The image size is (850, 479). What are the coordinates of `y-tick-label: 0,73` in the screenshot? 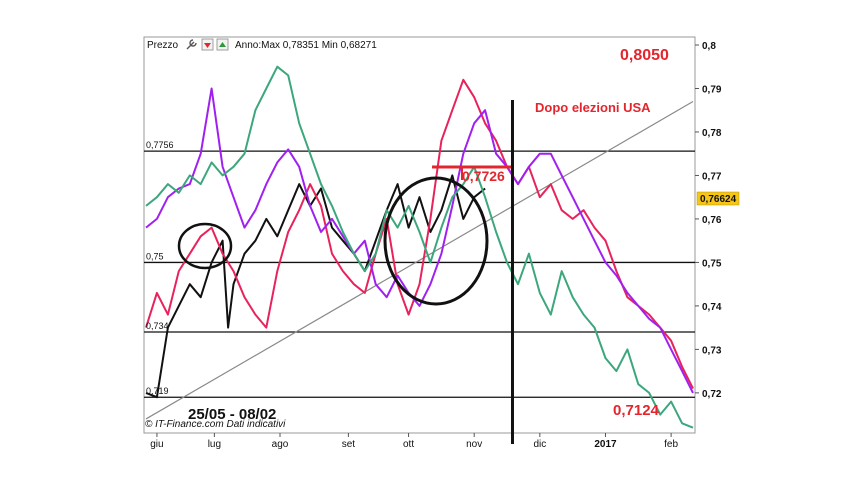 It's located at (712, 350).